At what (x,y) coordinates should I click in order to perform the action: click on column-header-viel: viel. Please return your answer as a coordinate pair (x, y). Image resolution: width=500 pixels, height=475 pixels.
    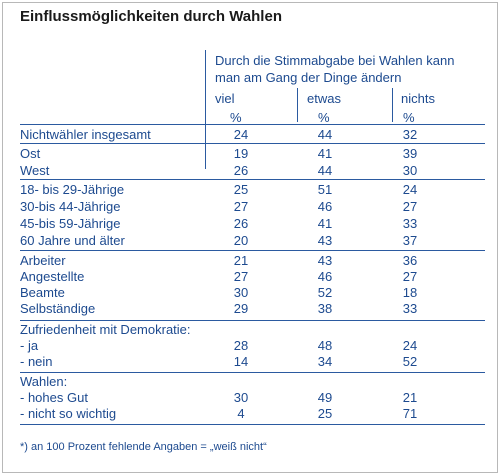
    Looking at the image, I should click on (225, 98).